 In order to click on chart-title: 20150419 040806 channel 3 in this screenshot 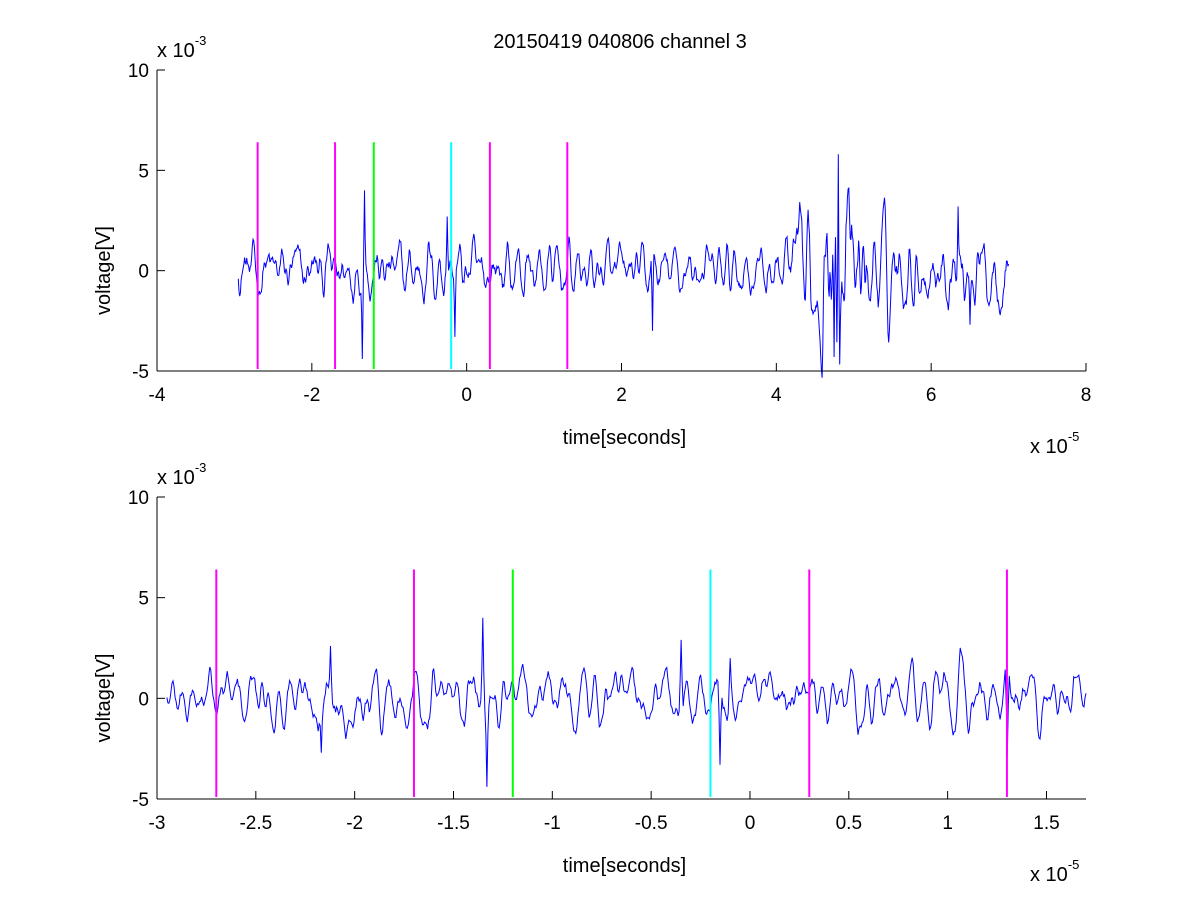, I will do `click(620, 42)`.